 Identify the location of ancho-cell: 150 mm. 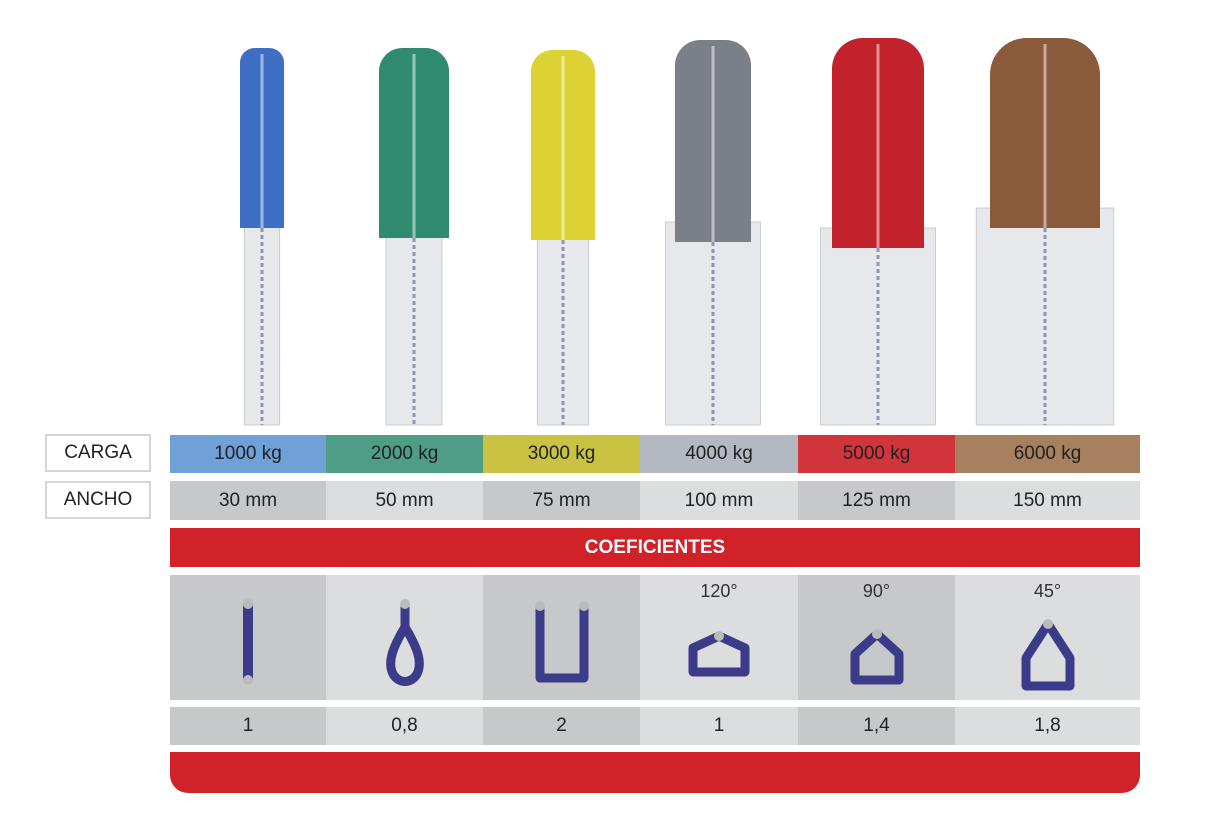
(1047, 500).